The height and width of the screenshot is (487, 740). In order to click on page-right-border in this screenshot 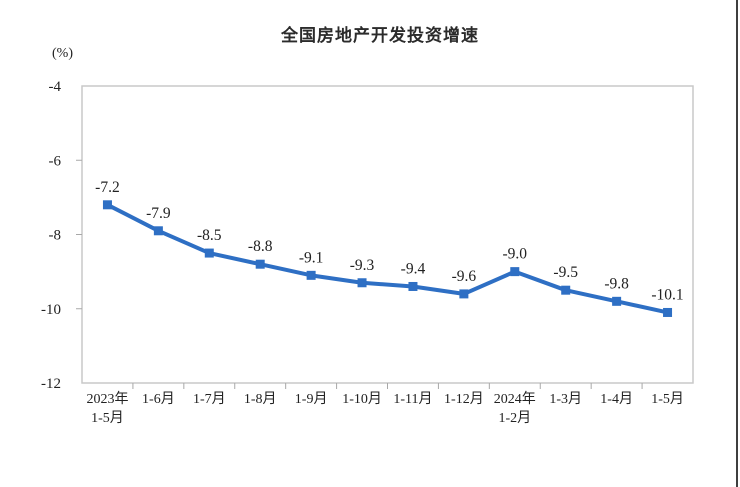, I will do `click(737, 243)`.